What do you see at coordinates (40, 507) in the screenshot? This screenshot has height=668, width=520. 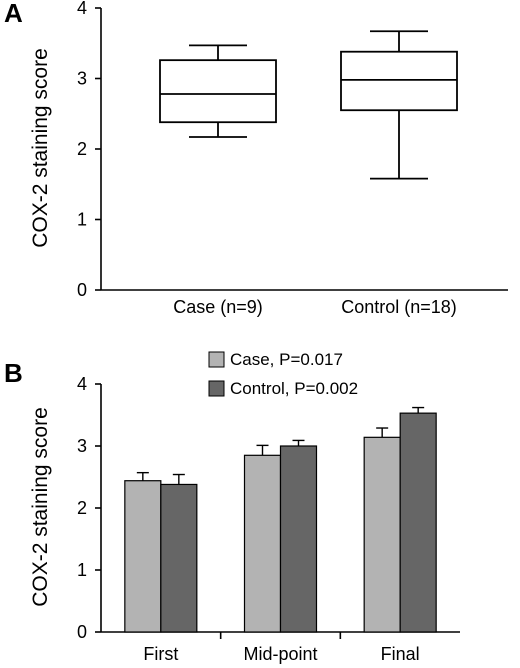 I see `panel-b-y-axis-label: COX-2 staining score` at bounding box center [40, 507].